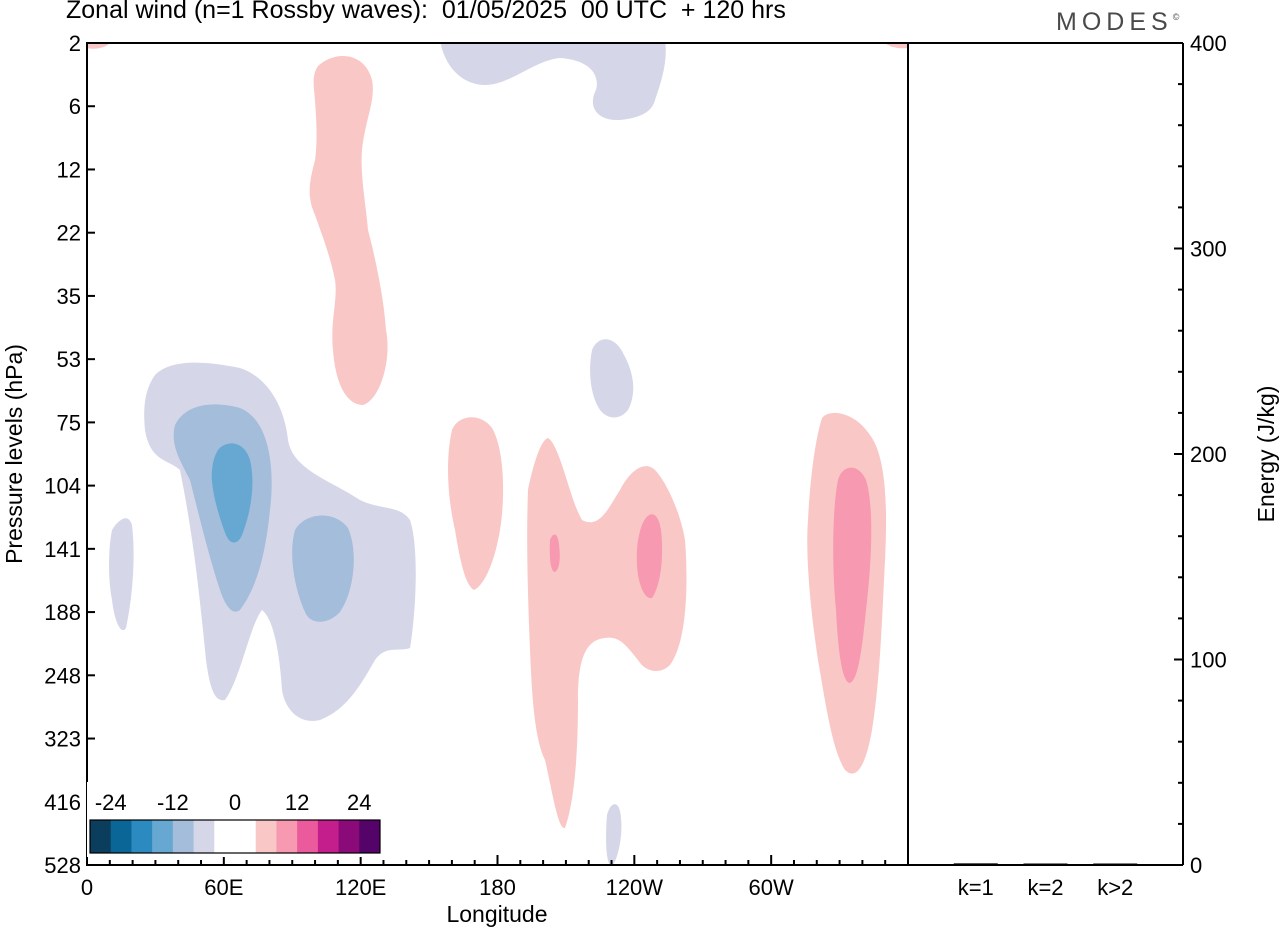  Describe the element at coordinates (75, 106) in the screenshot. I see `y-tick-label: 6` at that location.